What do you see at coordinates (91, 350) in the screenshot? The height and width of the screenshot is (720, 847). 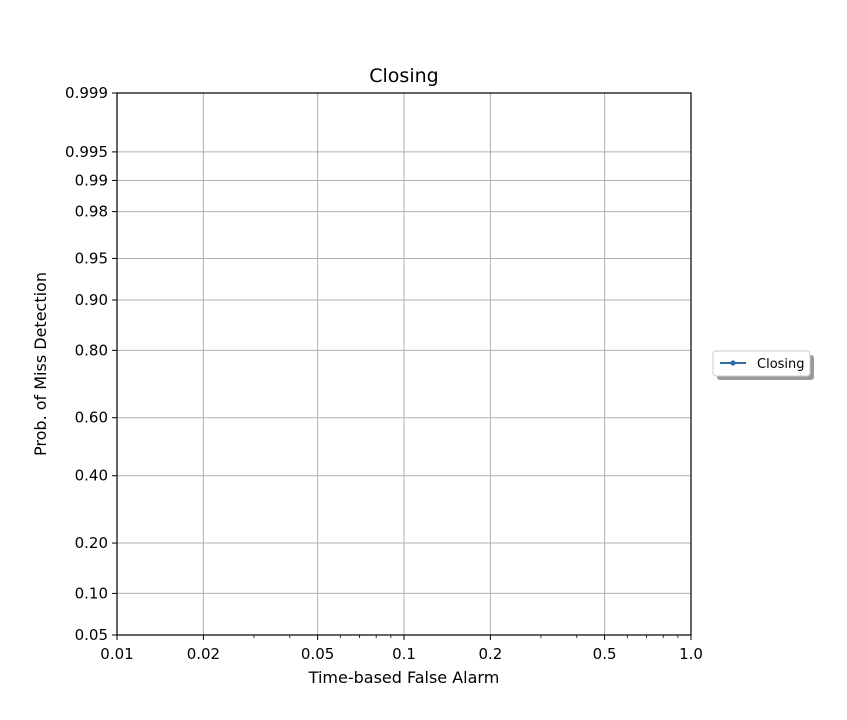 I see `y-tick-label: 0.80` at bounding box center [91, 350].